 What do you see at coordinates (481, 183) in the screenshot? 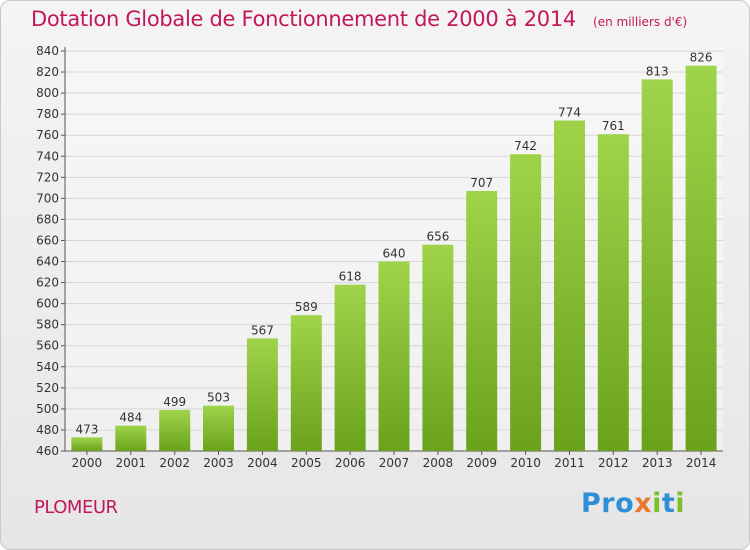
I see `data-label-2009: 707` at bounding box center [481, 183].